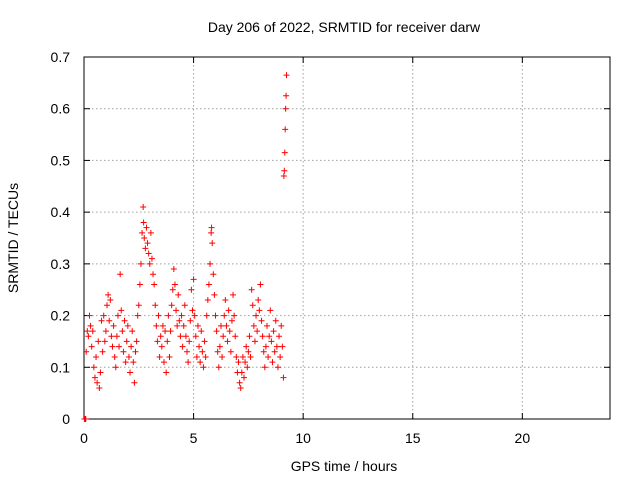  Describe the element at coordinates (84, 438) in the screenshot. I see `x-tick-label: 0` at that location.